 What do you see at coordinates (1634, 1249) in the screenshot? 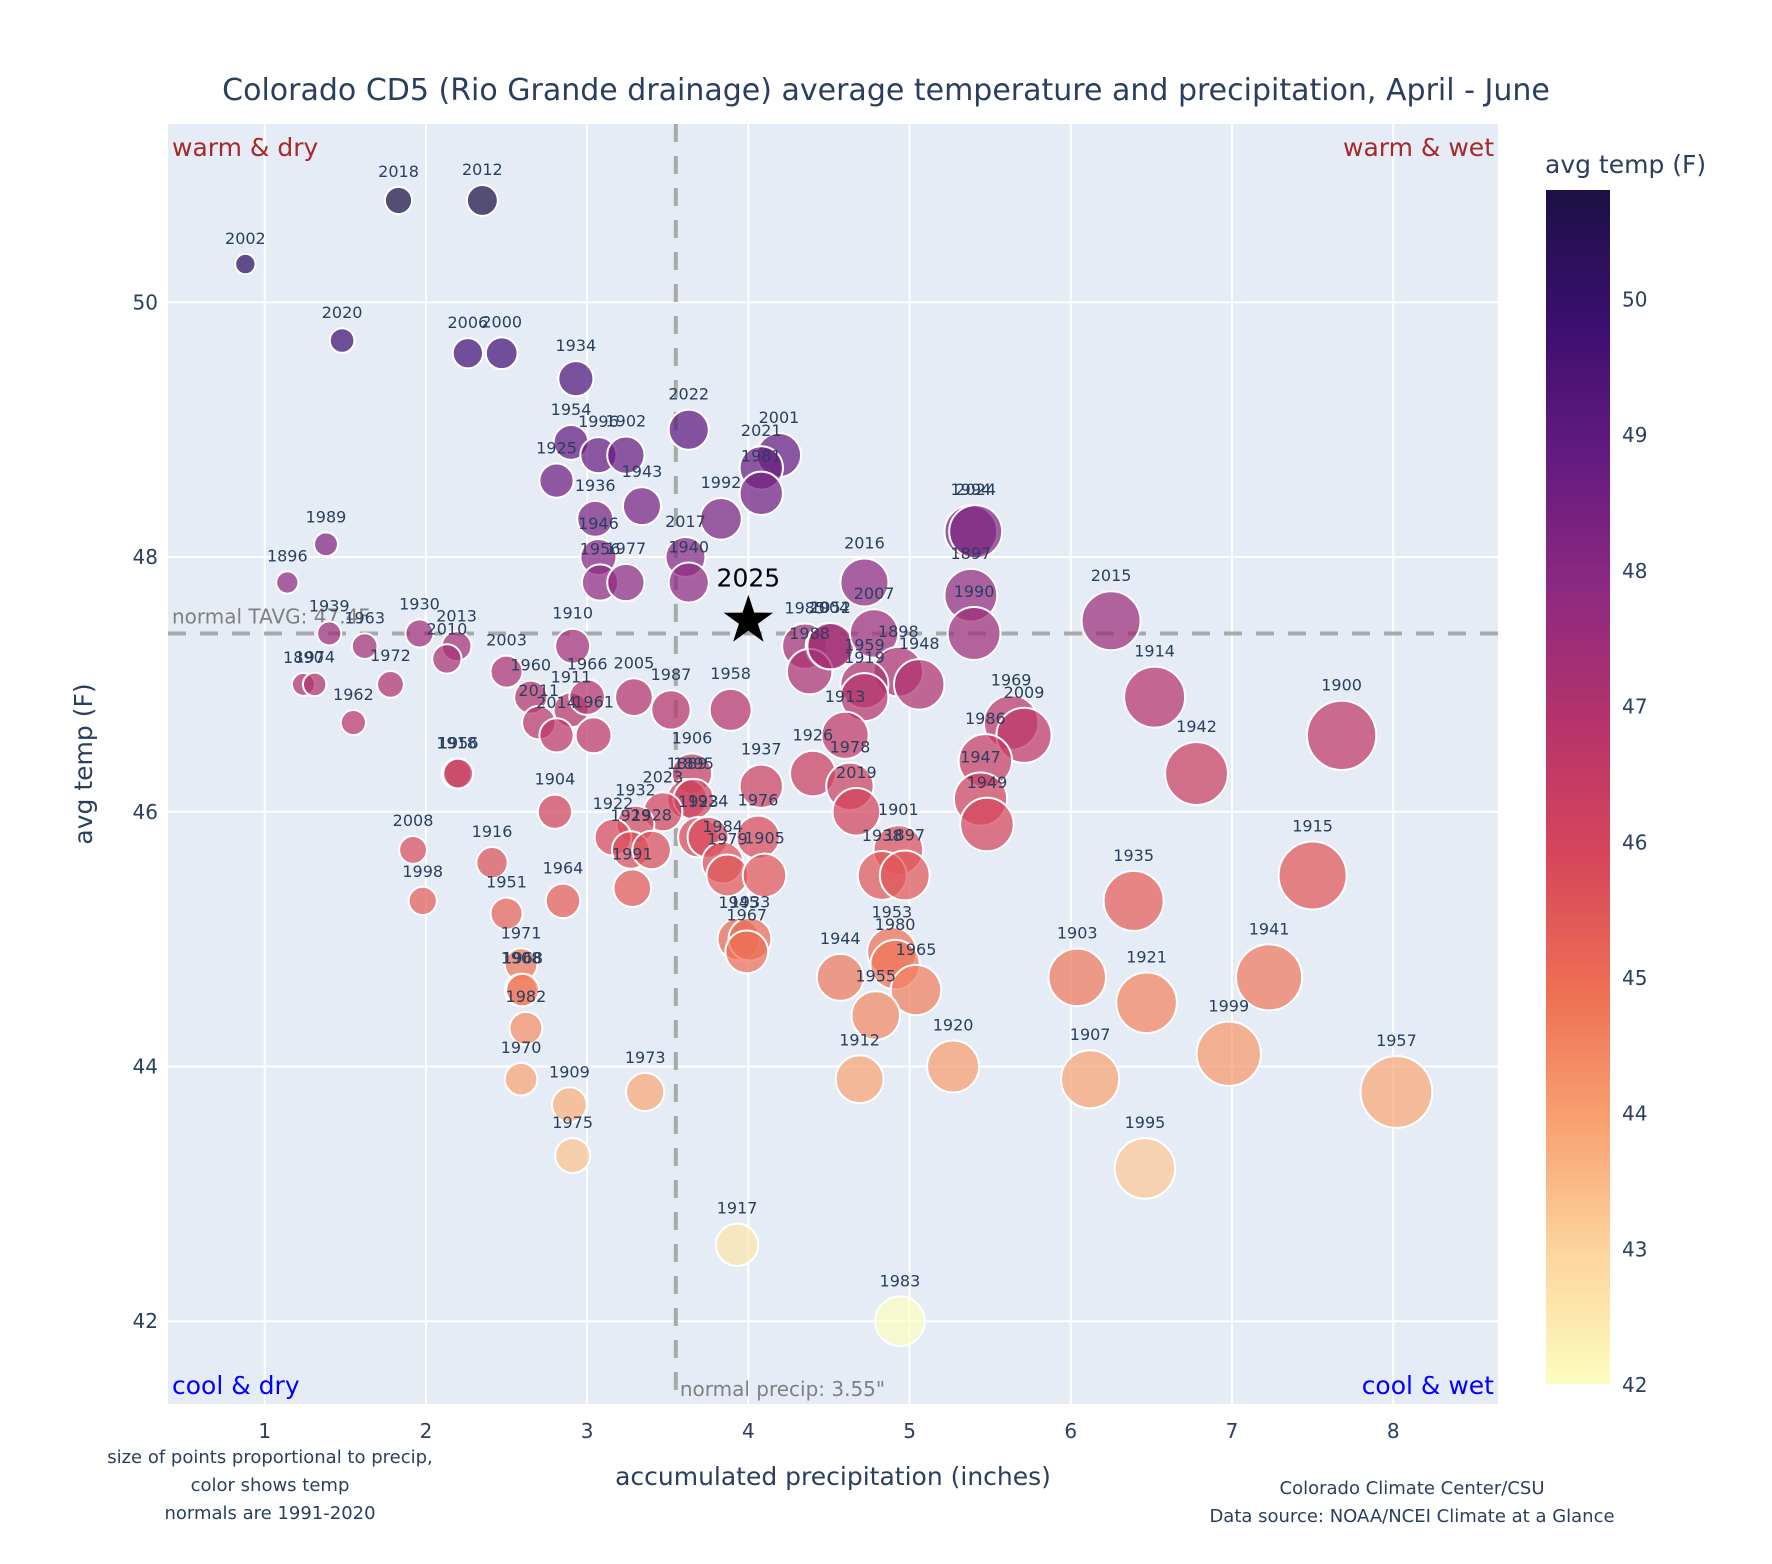
I see `colorbar-tick-label: 43` at bounding box center [1634, 1249].